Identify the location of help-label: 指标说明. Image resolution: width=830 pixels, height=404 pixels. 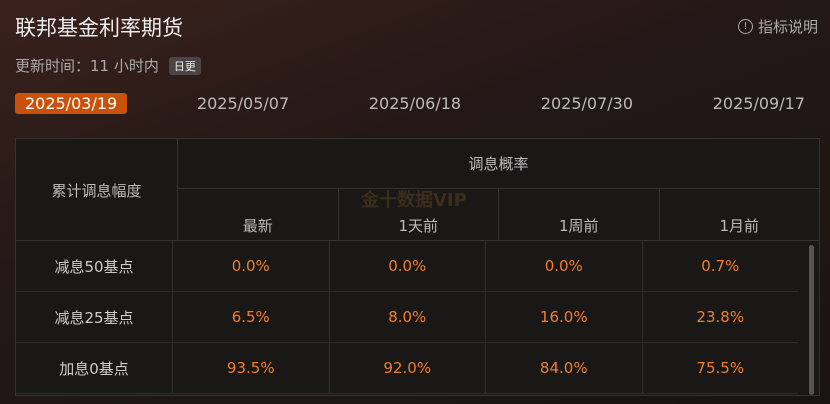
(787, 27).